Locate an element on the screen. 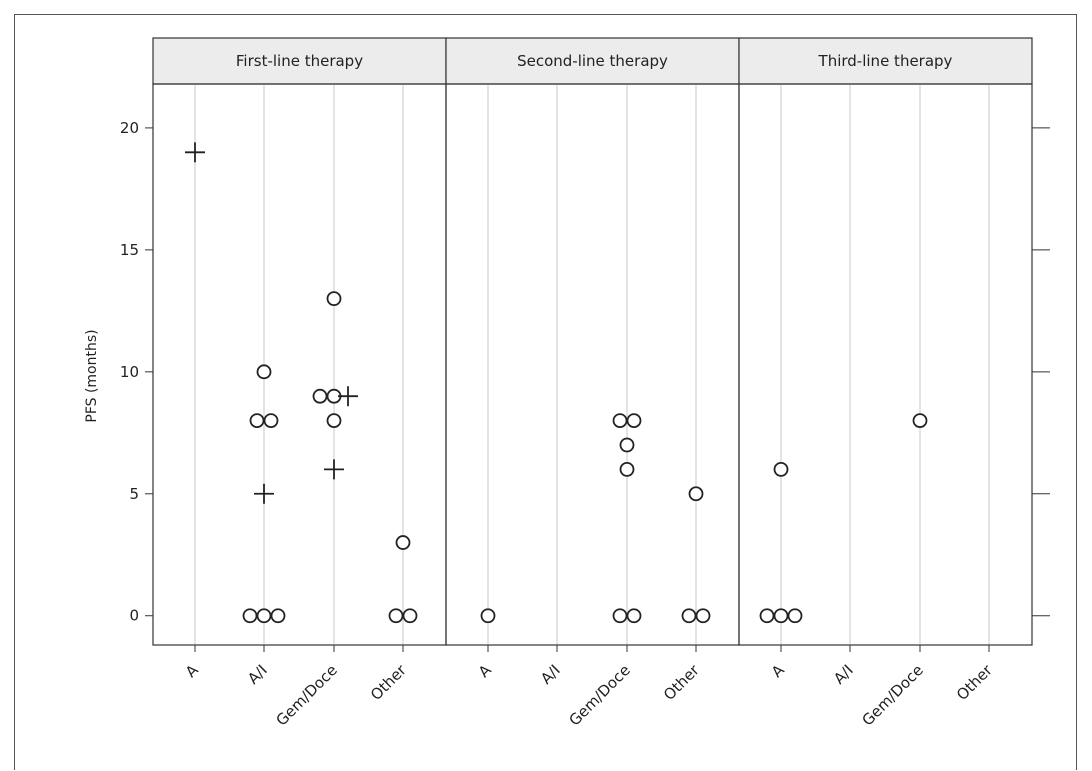  strip-second is located at coordinates (592, 61).